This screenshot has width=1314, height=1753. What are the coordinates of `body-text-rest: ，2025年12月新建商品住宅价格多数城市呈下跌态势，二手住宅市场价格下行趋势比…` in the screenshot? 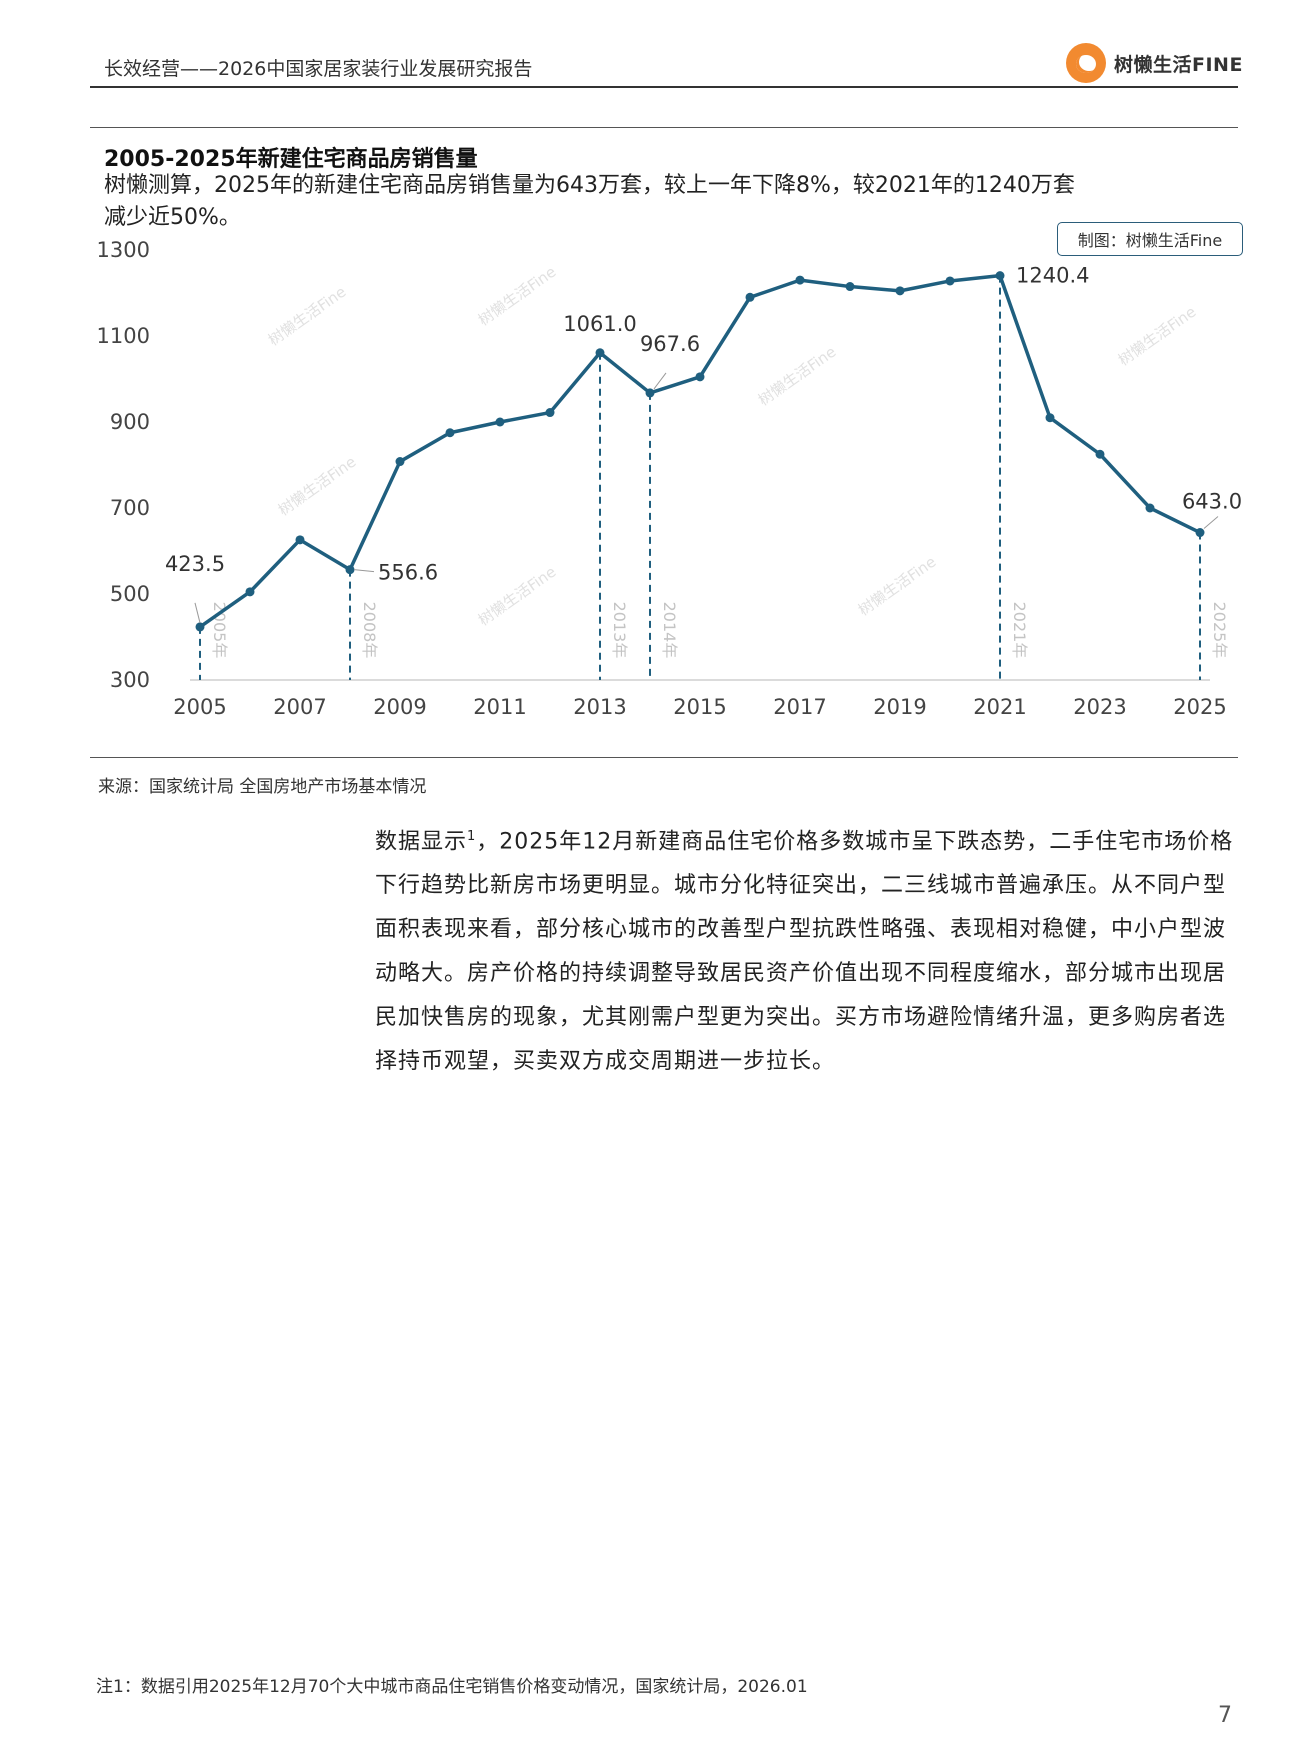 It's located at (804, 952).